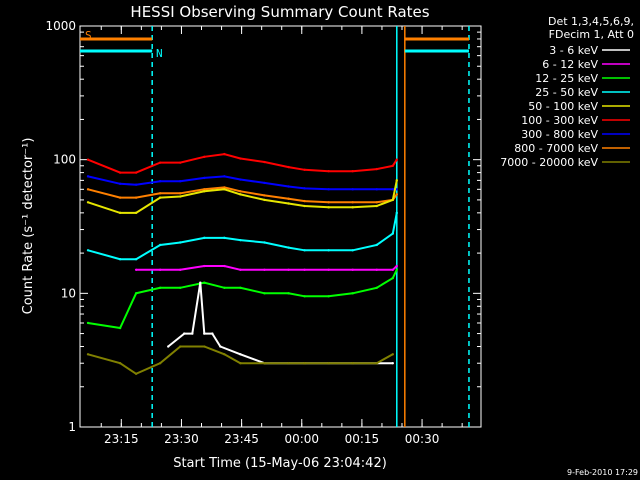 This screenshot has height=480, width=640. I want to click on x-tick-label: 00:15, so click(362, 439).